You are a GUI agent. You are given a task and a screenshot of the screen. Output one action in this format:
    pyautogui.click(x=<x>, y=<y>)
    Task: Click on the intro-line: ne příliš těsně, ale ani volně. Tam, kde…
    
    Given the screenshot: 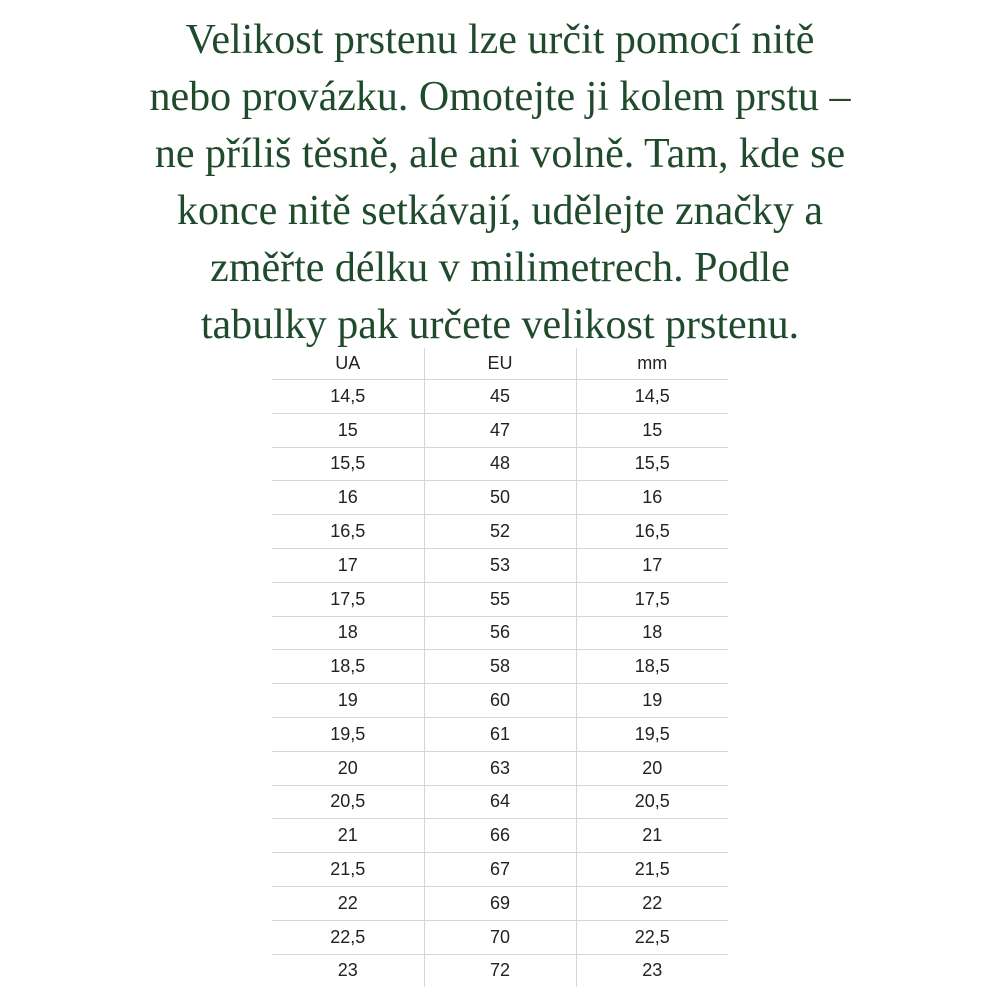 What is the action you would take?
    pyautogui.click(x=500, y=154)
    